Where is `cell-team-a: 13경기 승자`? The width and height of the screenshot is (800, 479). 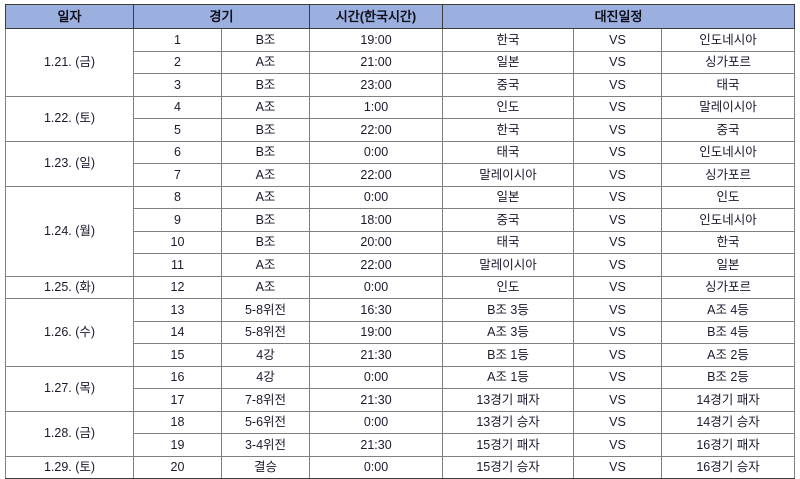 cell-team-a: 13경기 승자 is located at coordinates (508, 422).